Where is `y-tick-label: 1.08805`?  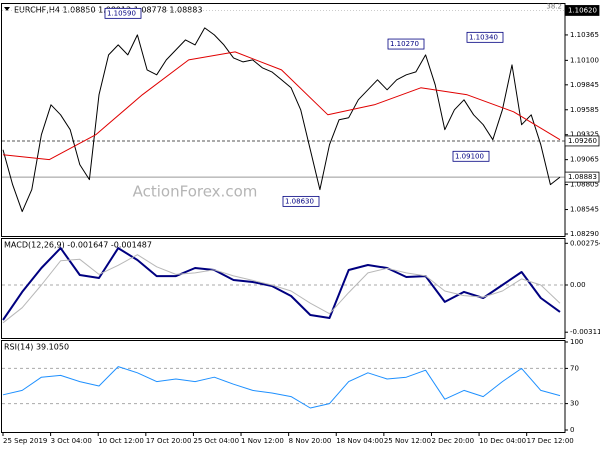 y-tick-label: 1.08805 is located at coordinates (584, 185).